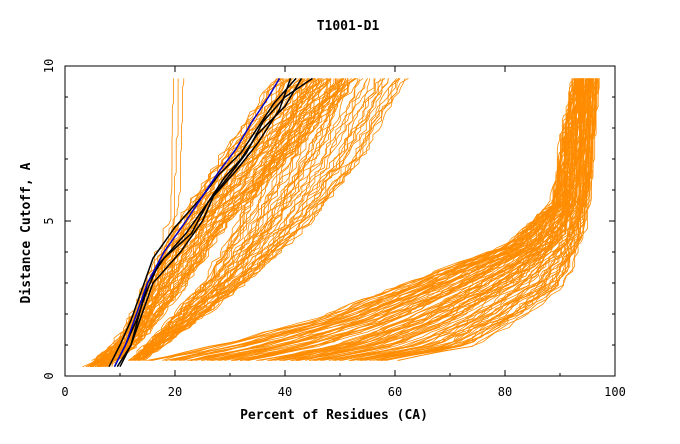 Image resolution: width=680 pixels, height=444 pixels. I want to click on x-tick-label: 60, so click(395, 392).